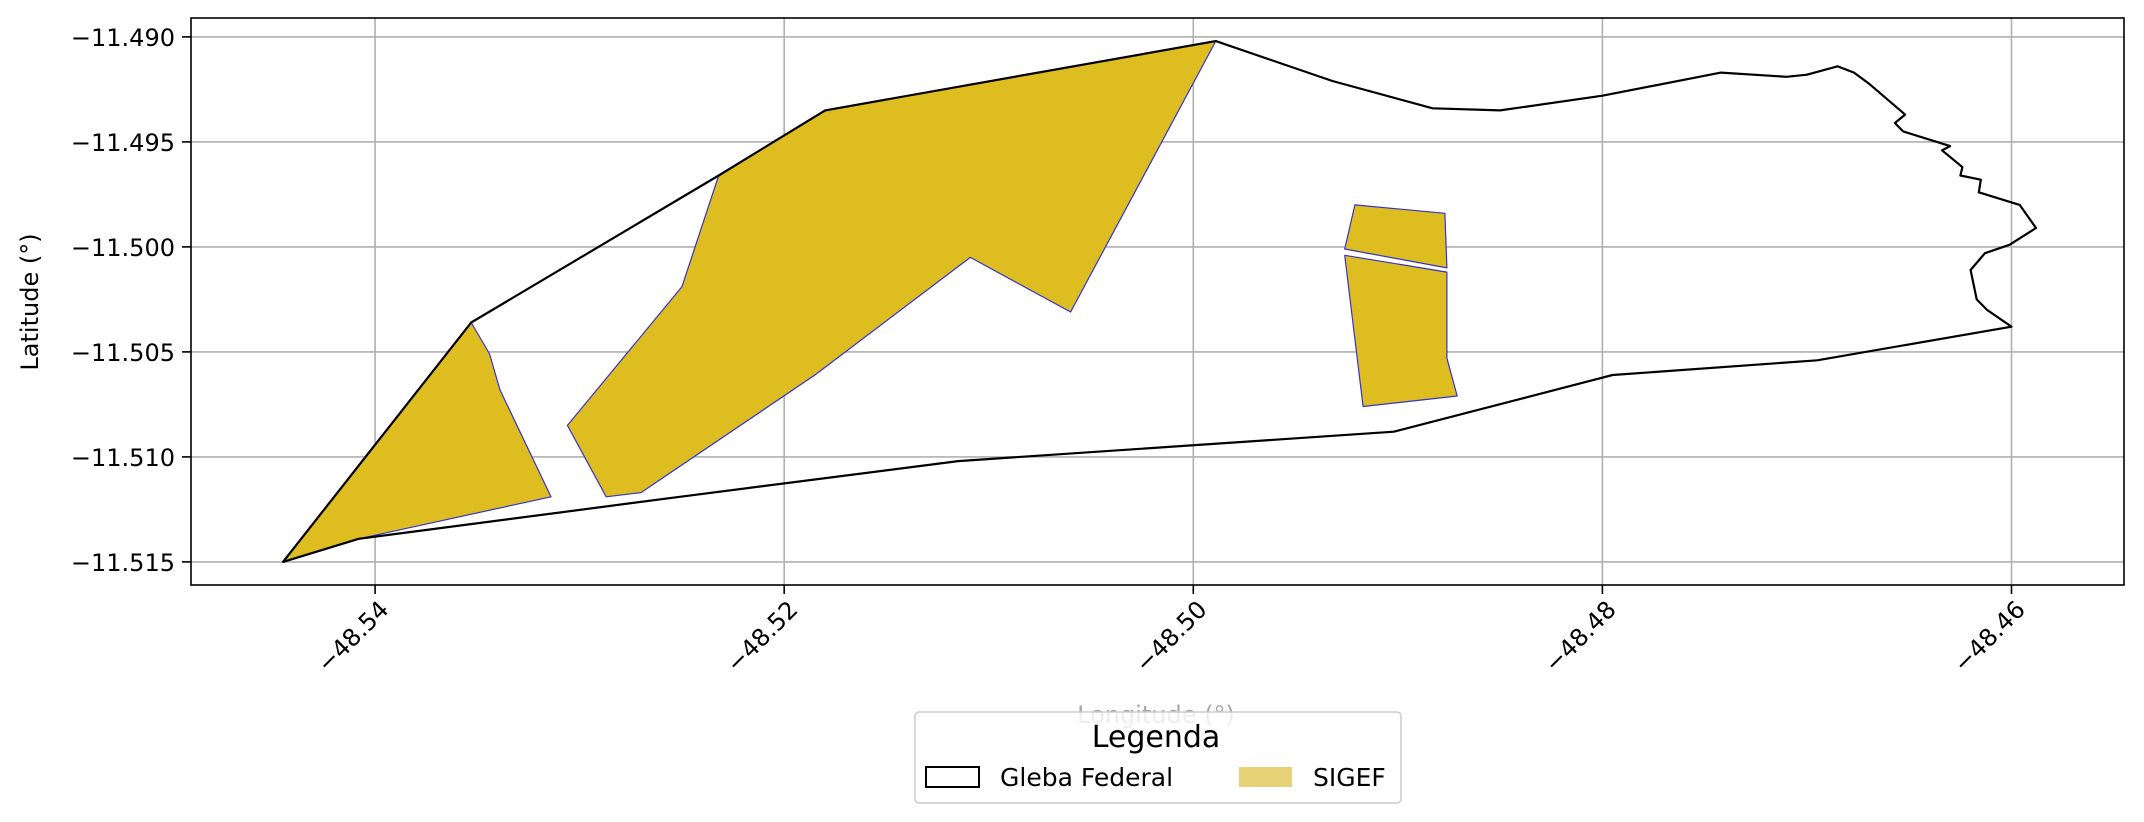 This screenshot has width=2144, height=822. What do you see at coordinates (952, 777) in the screenshot?
I see `legend-swatch-gleba` at bounding box center [952, 777].